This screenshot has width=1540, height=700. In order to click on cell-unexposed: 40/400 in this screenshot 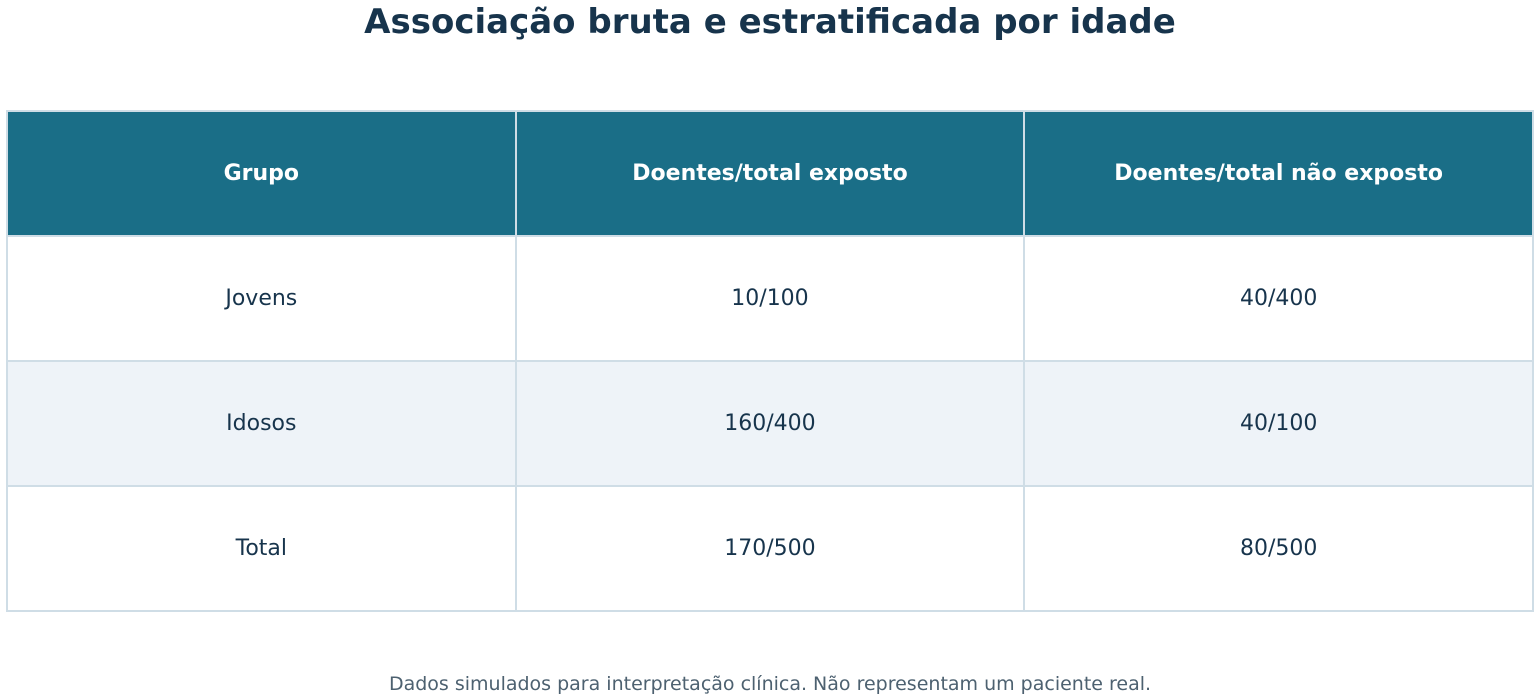, I will do `click(1278, 298)`.